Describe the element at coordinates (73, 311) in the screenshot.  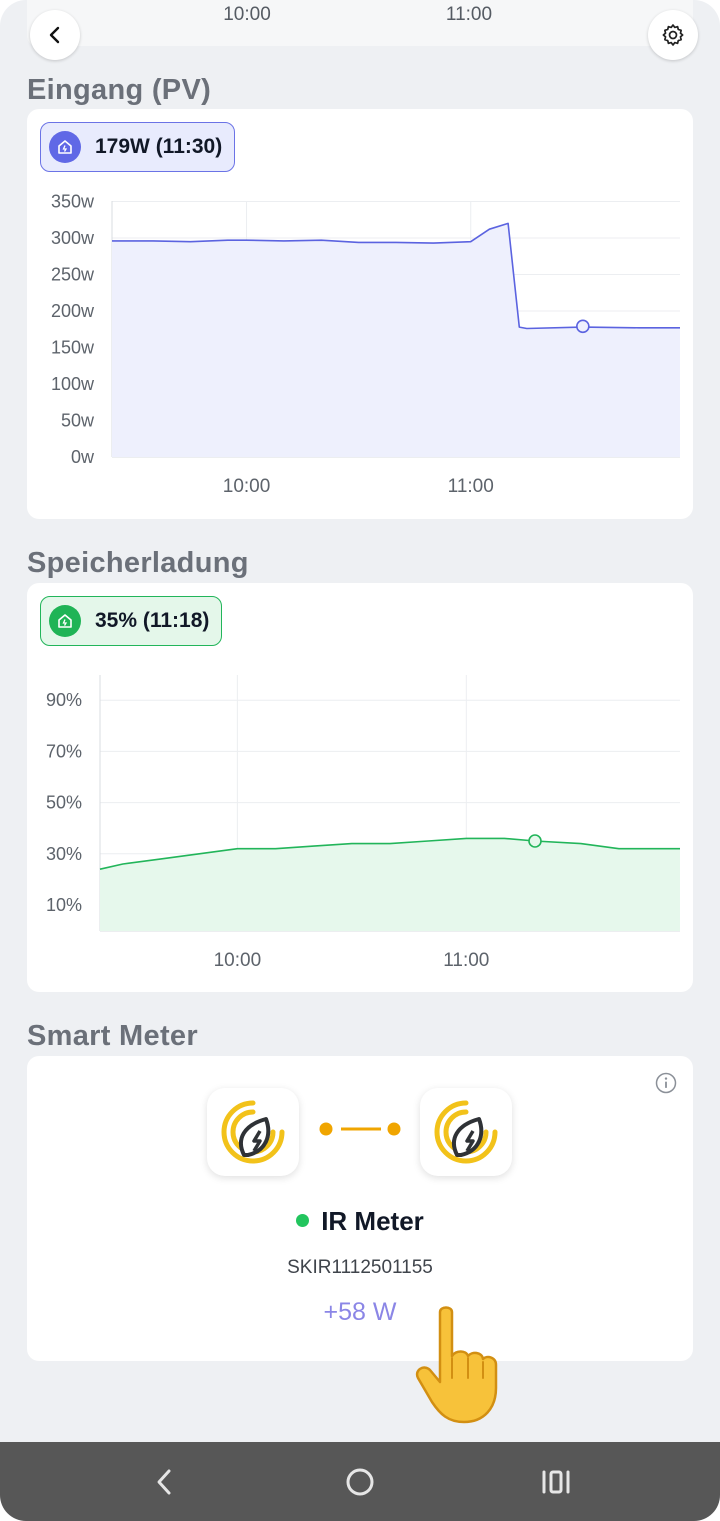
I see `y-tick-label: 200w` at that location.